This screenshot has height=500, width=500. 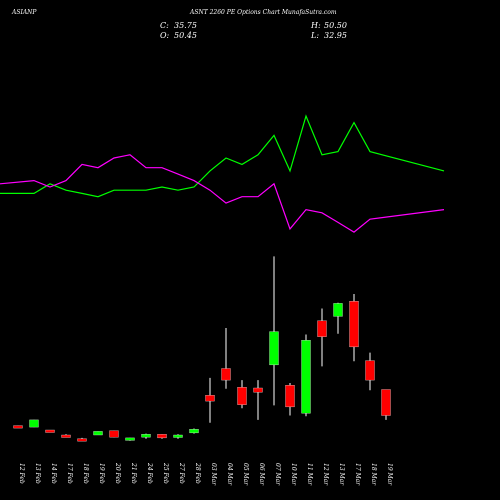 I want to click on candle-28-feb, so click(x=194, y=431).